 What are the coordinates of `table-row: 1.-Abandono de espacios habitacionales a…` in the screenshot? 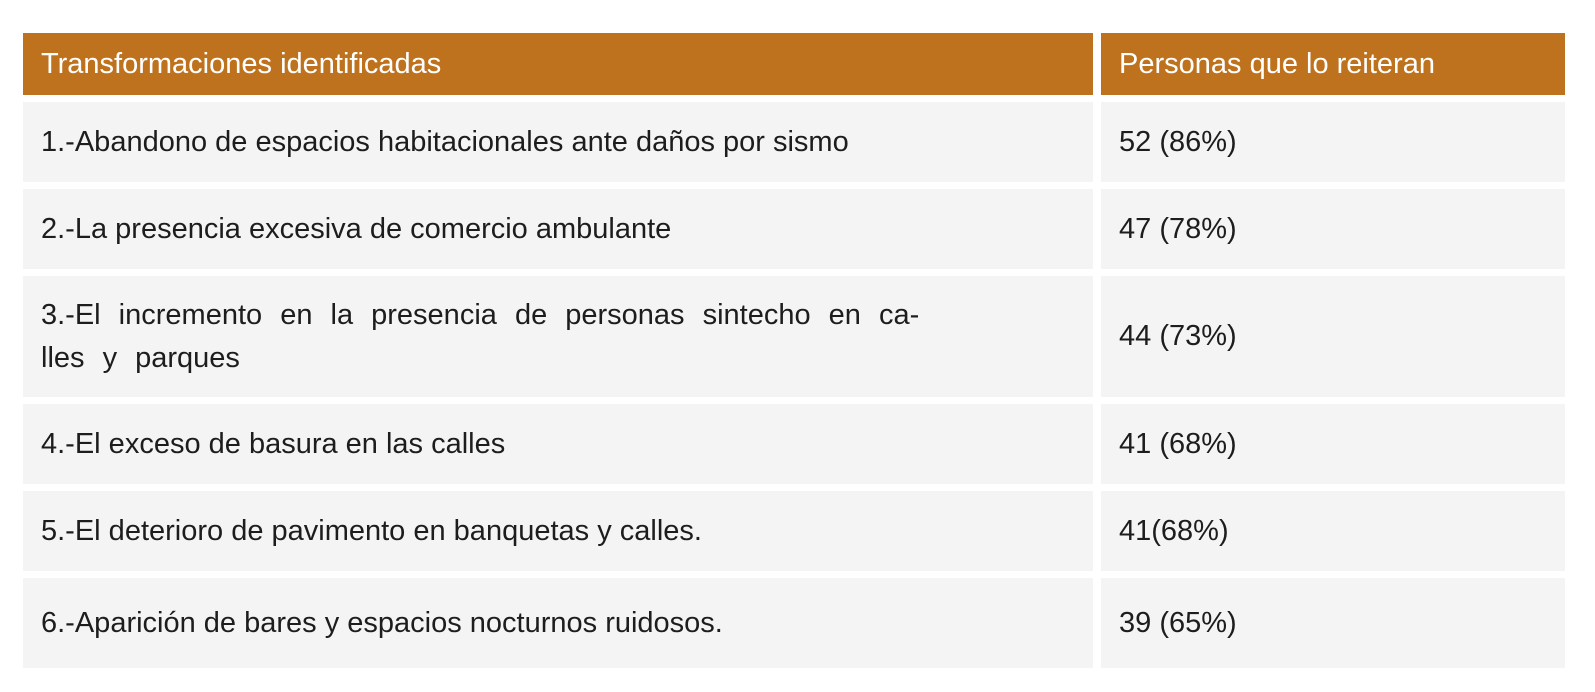 It's located at (794, 142).